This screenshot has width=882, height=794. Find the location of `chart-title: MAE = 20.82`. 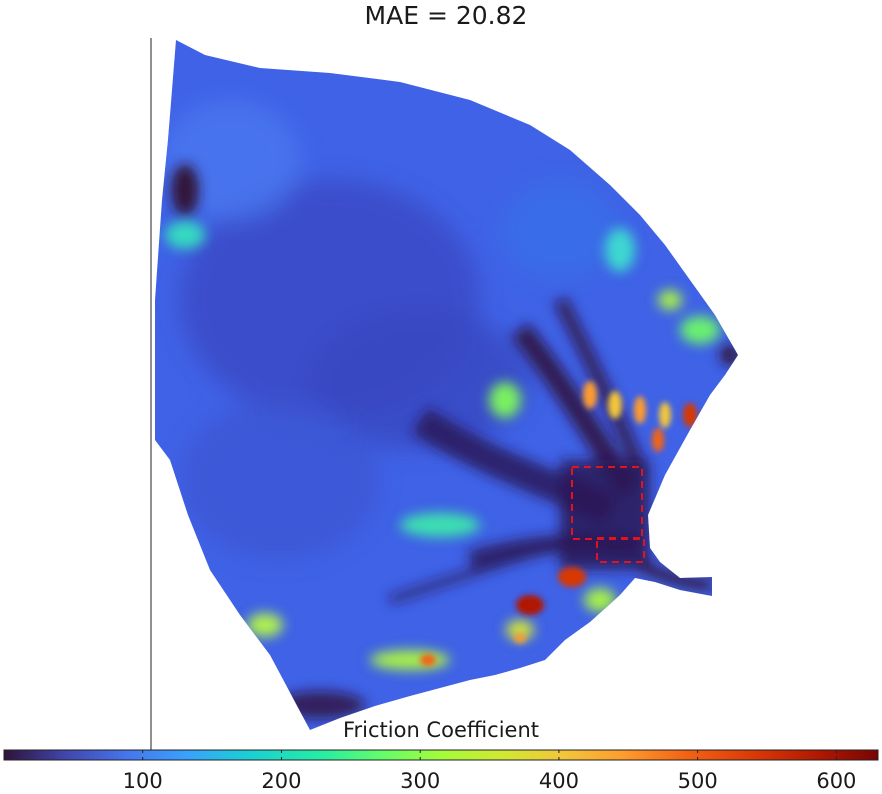

chart-title: MAE = 20.82 is located at coordinates (446, 15).